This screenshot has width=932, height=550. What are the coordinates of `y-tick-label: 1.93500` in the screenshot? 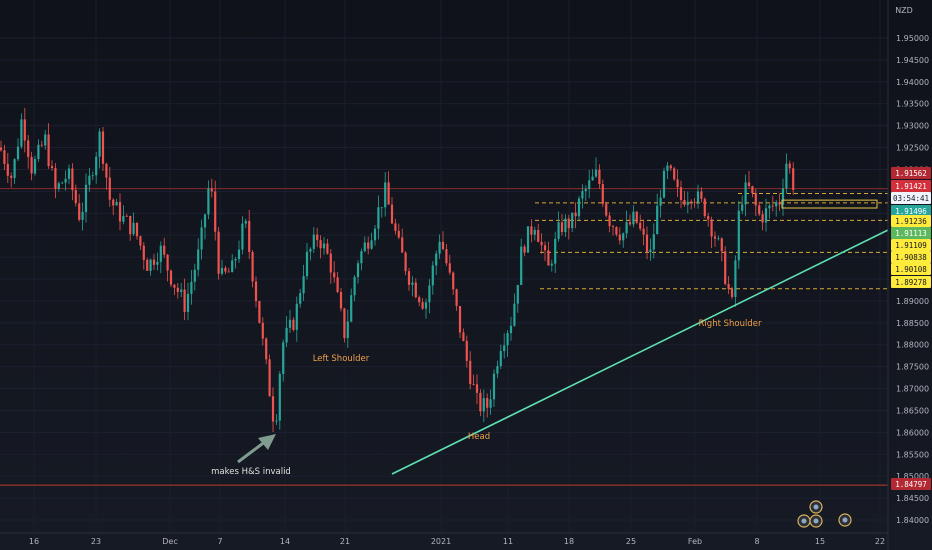 It's located at (912, 104).